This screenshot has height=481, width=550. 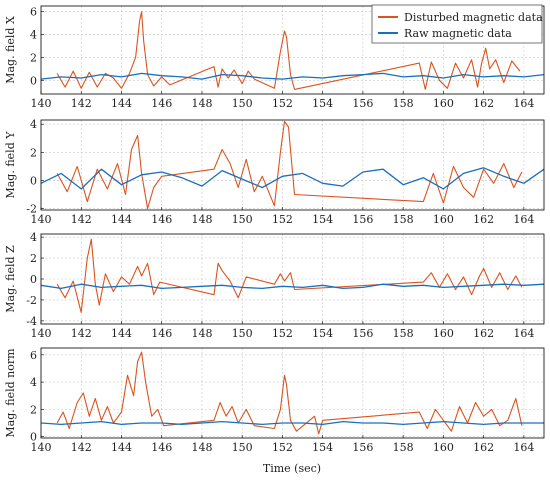 What do you see at coordinates (10, 165) in the screenshot?
I see `y-axis-label: Mag. field Y` at bounding box center [10, 165].